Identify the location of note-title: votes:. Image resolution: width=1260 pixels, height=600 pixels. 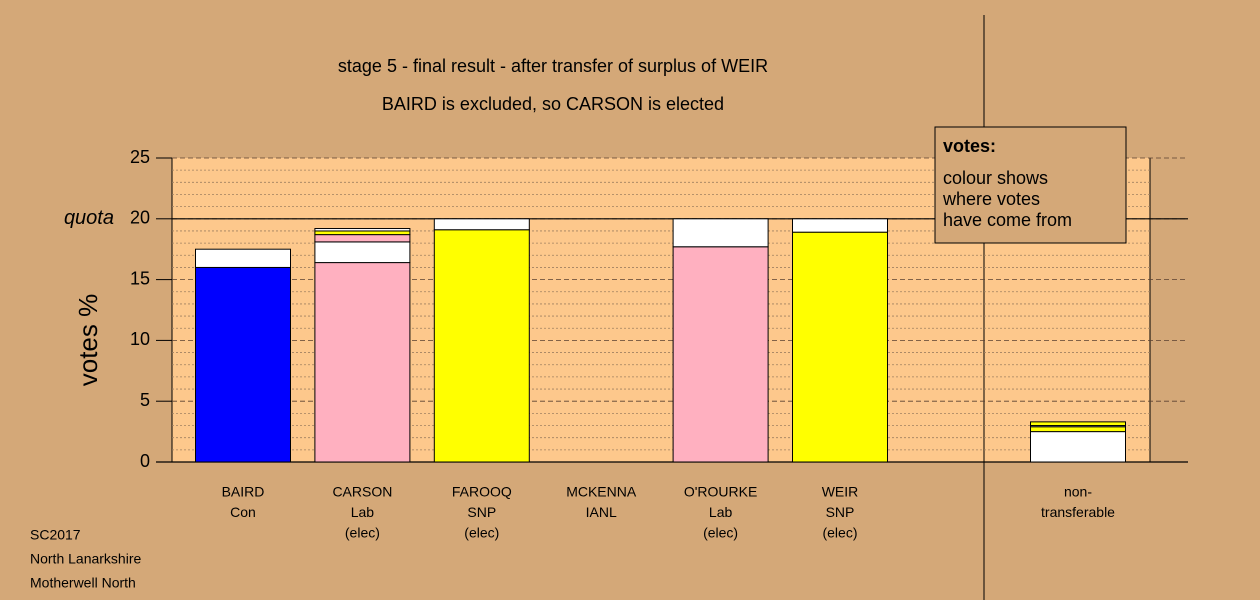
(969, 146).